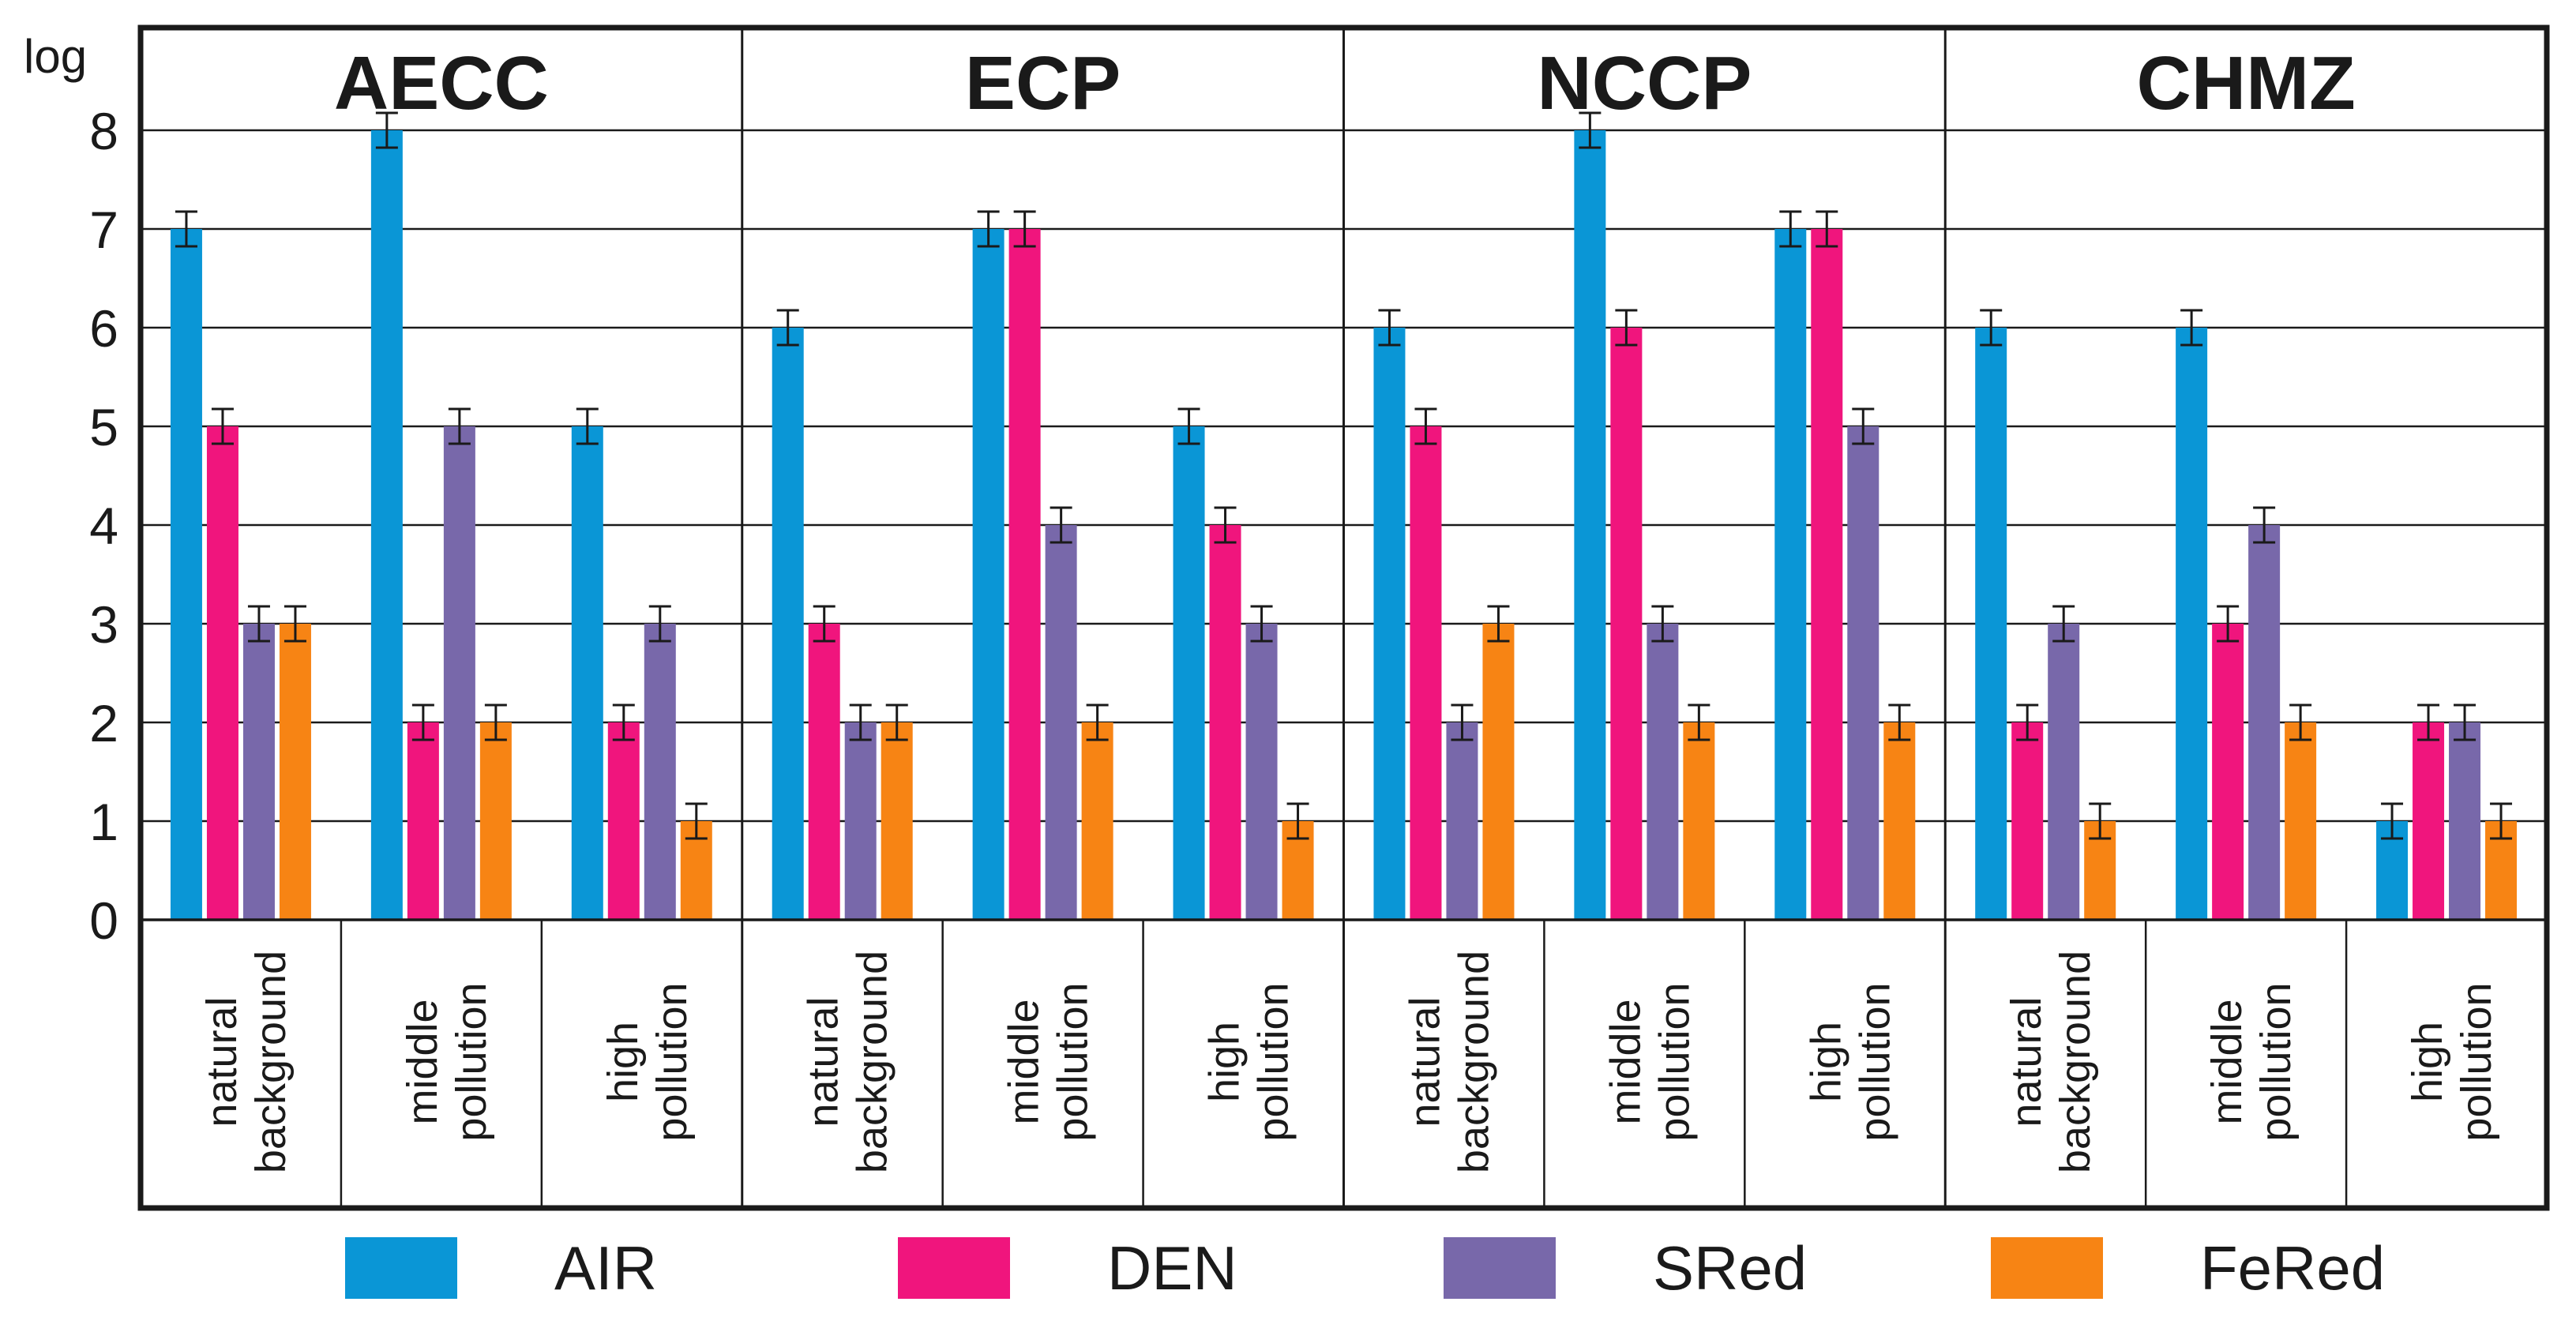 The image size is (2576, 1328). Describe the element at coordinates (954, 1268) in the screenshot. I see `legend-swatch-den` at that location.